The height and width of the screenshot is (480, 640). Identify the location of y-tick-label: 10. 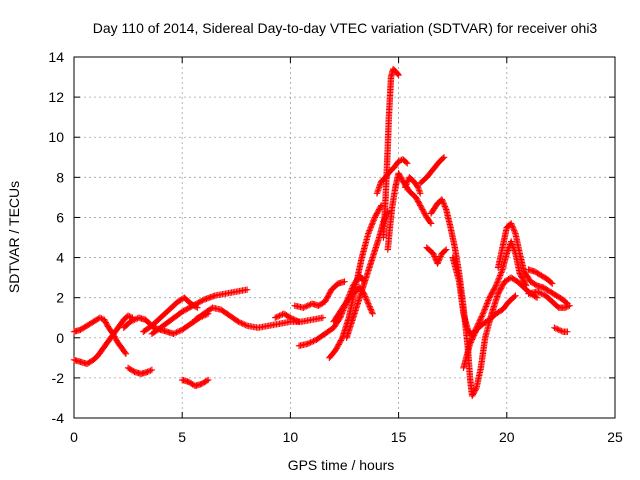
(56, 137).